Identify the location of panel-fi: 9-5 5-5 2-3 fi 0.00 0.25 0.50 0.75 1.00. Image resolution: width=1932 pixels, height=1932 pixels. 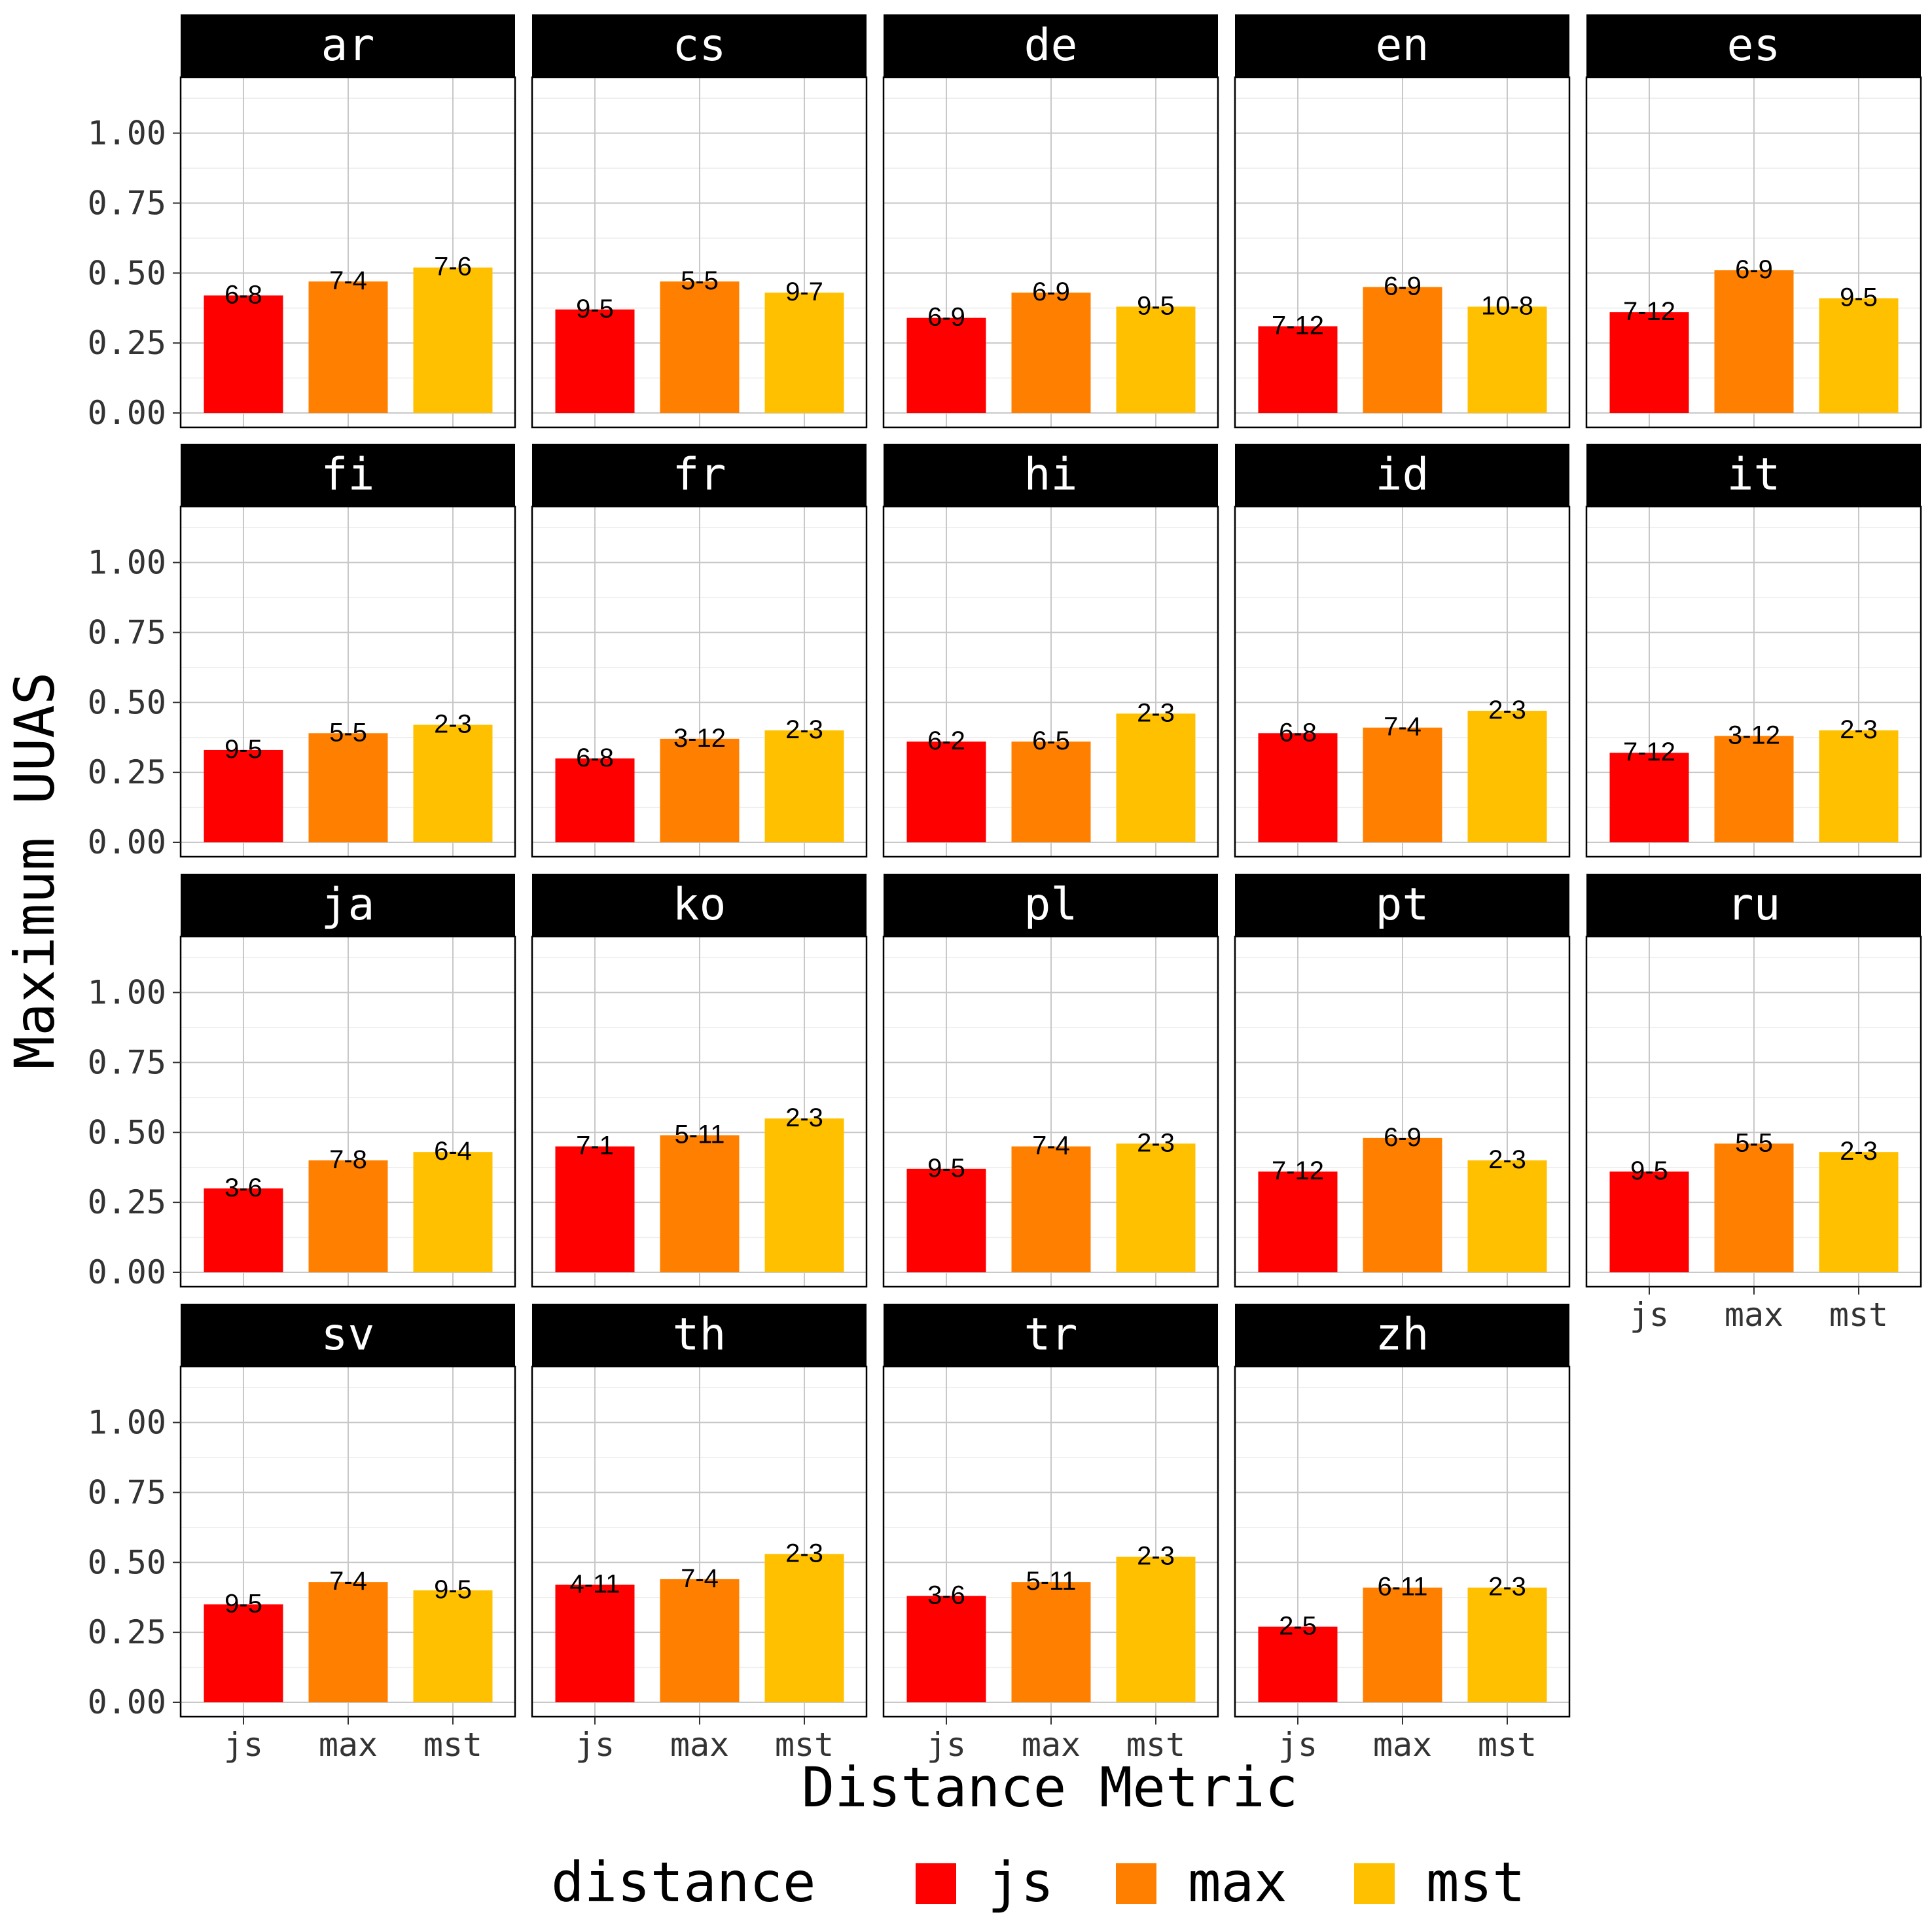
(302, 652).